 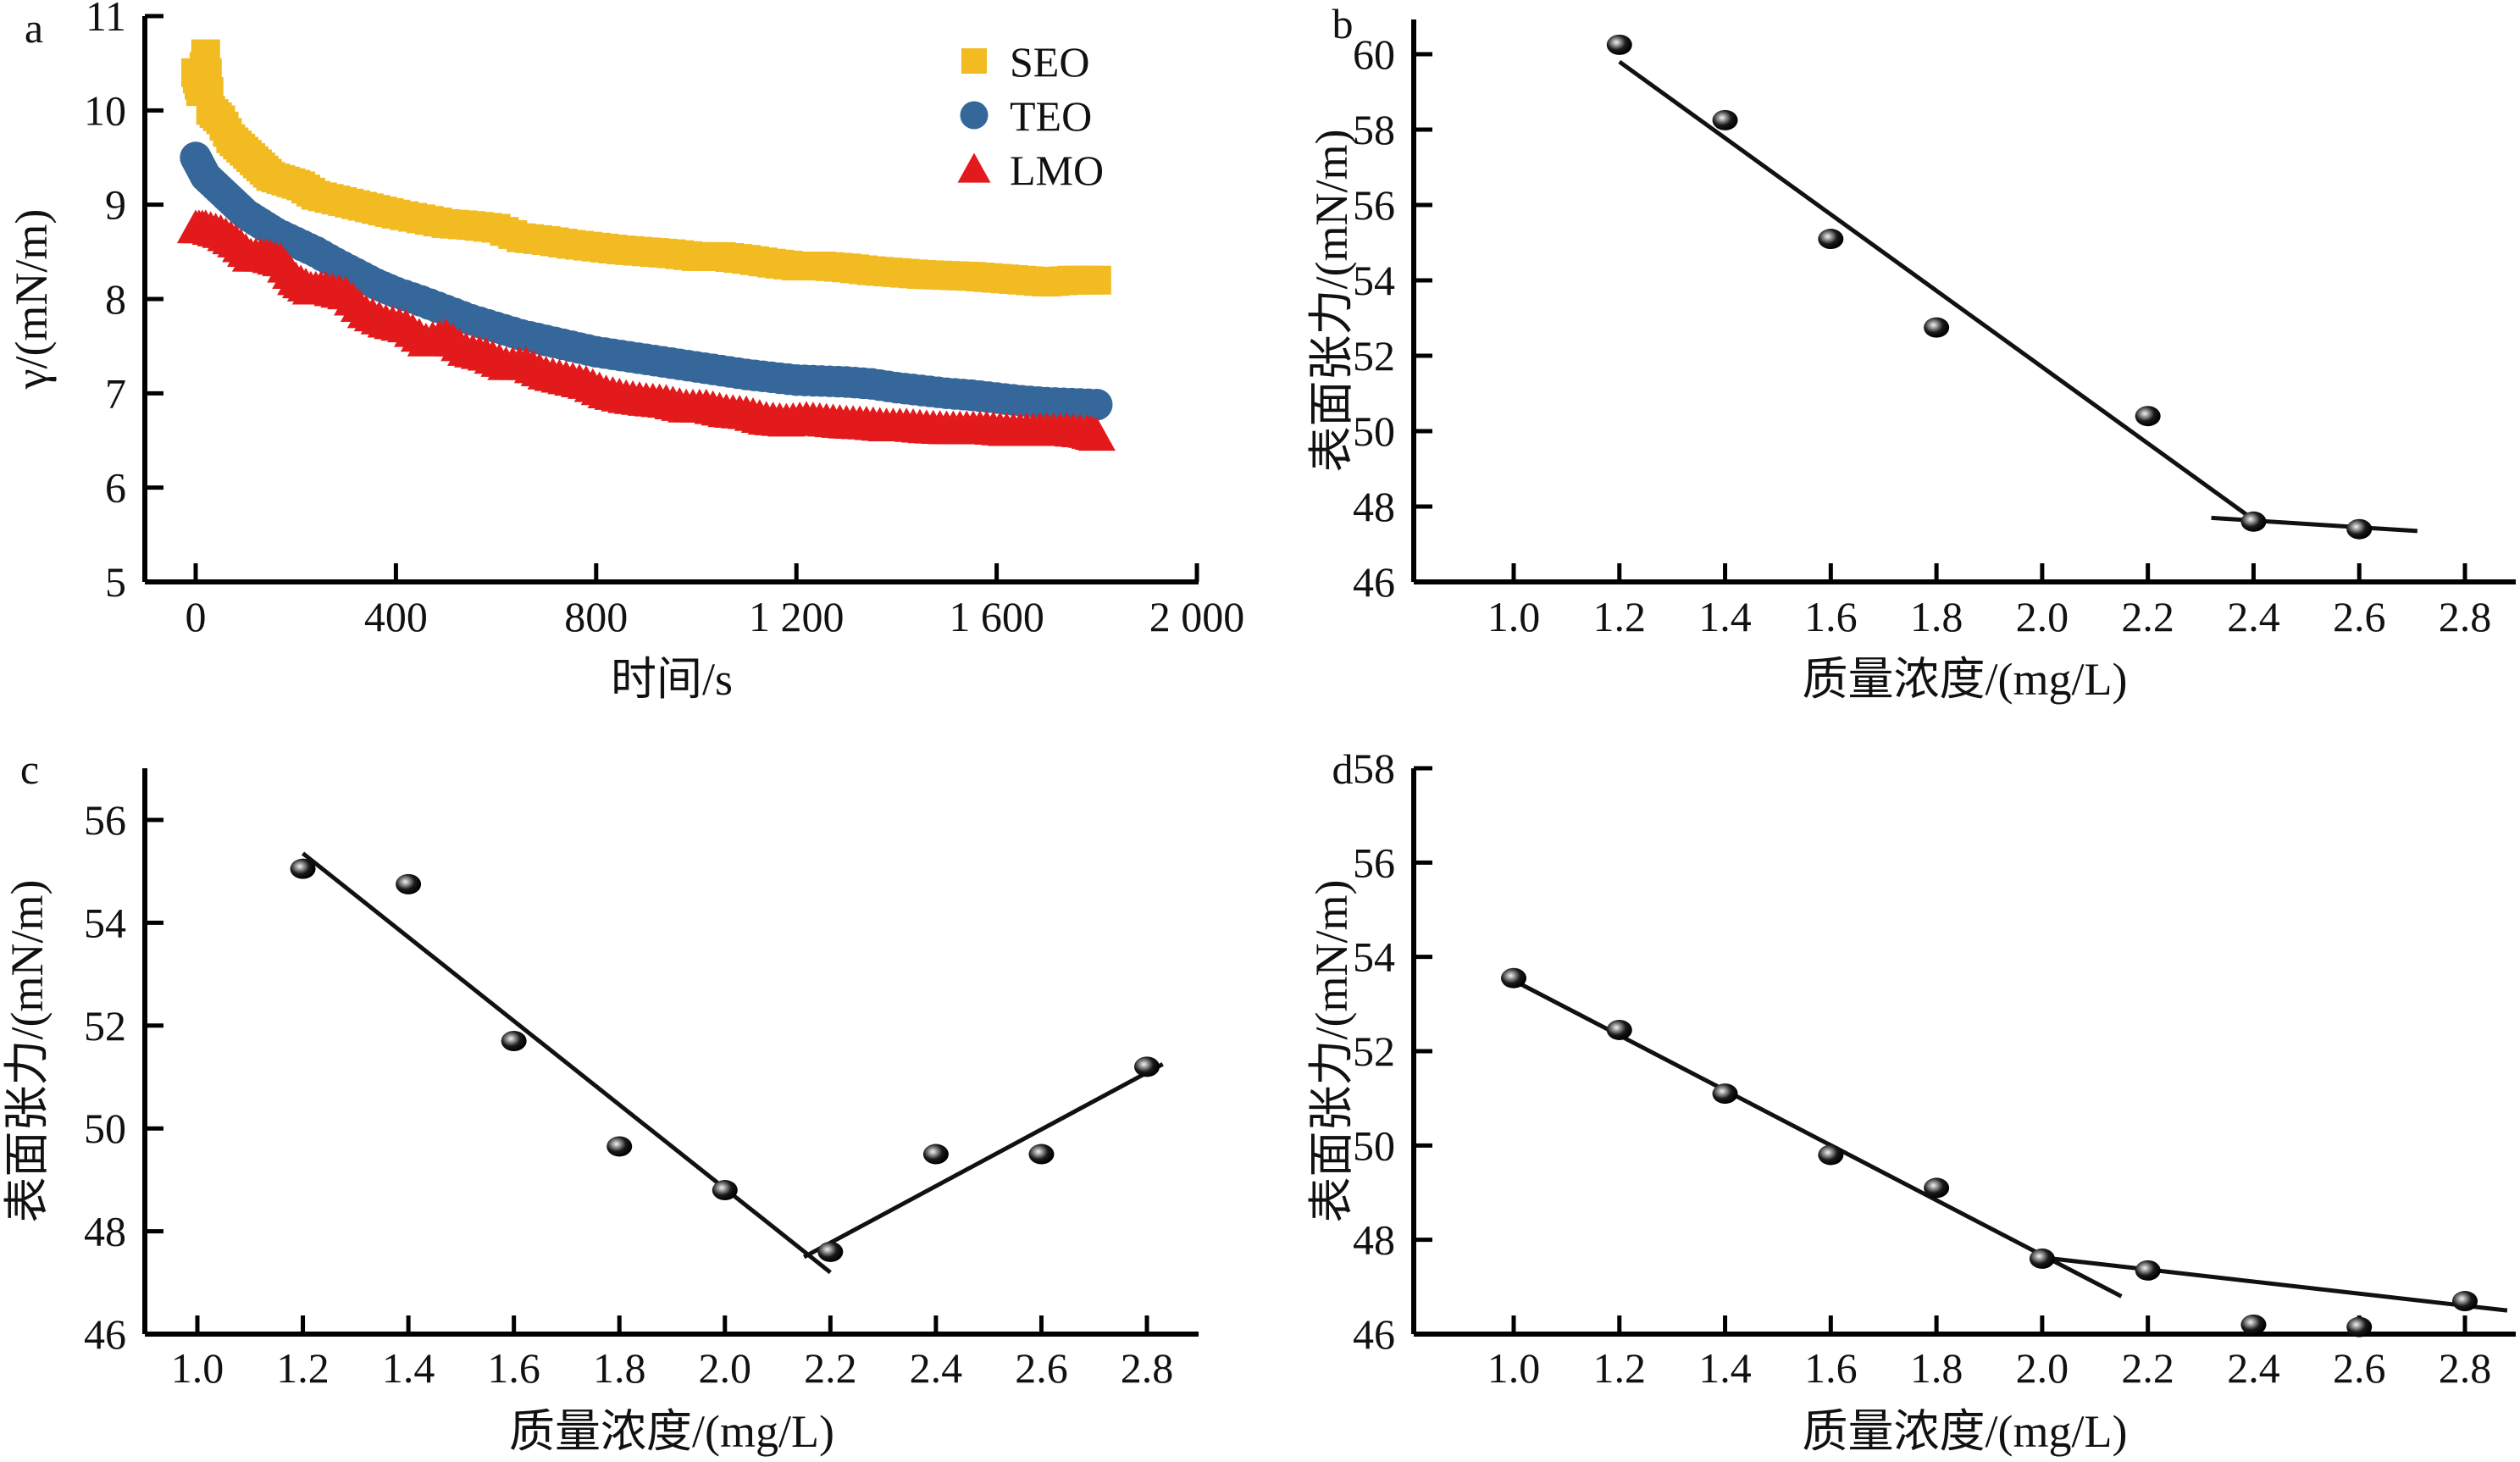 I want to click on x-axis-title: 时间/s, so click(x=672, y=679).